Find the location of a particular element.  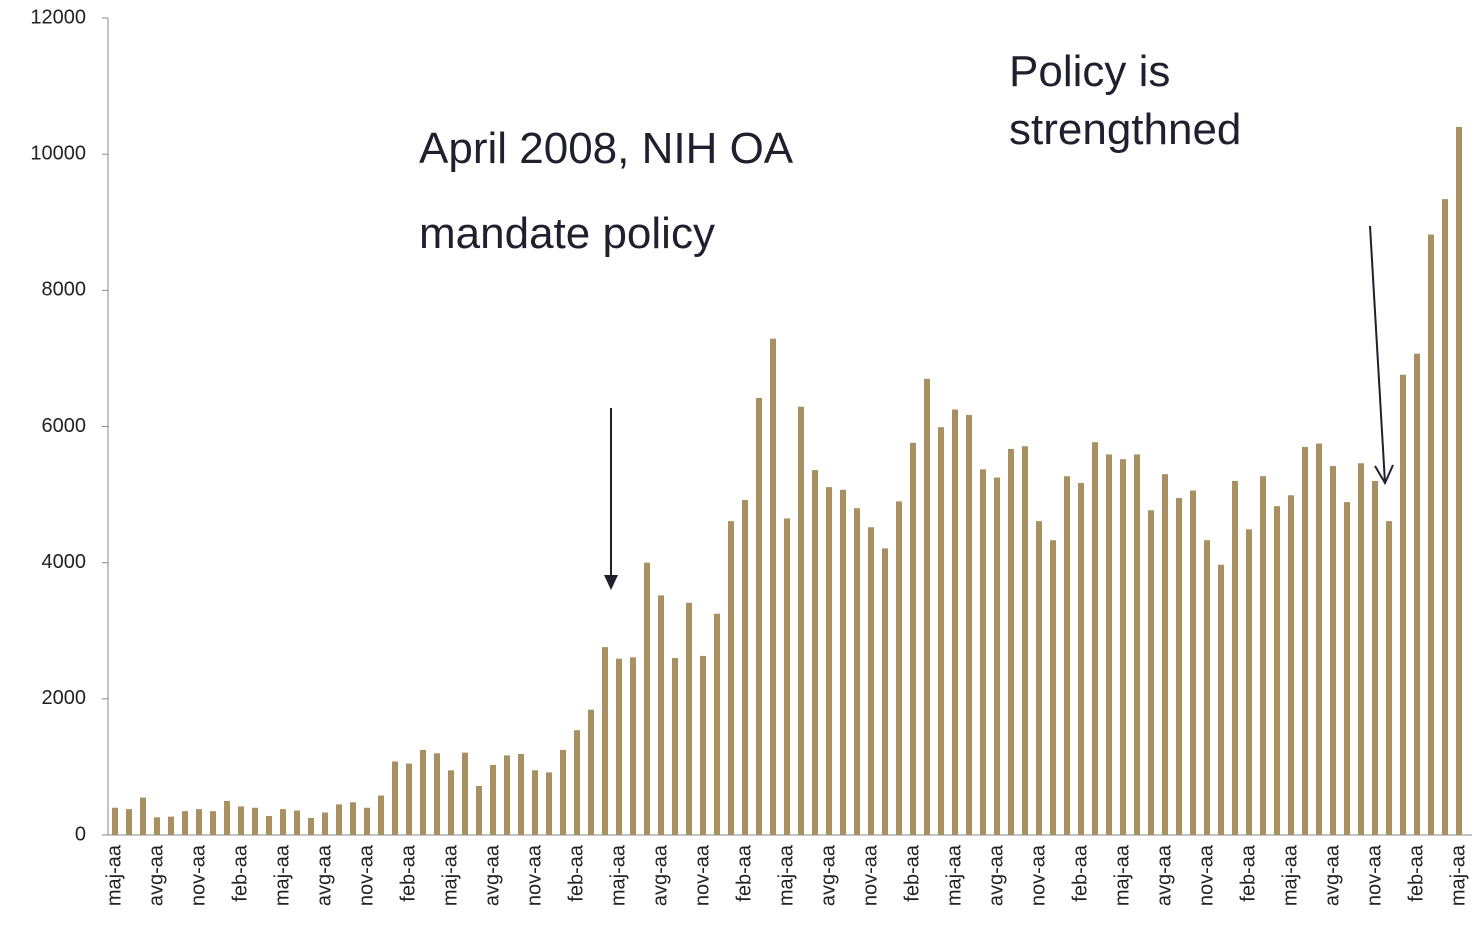

annotation-text: strengthned is located at coordinates (1125, 129).